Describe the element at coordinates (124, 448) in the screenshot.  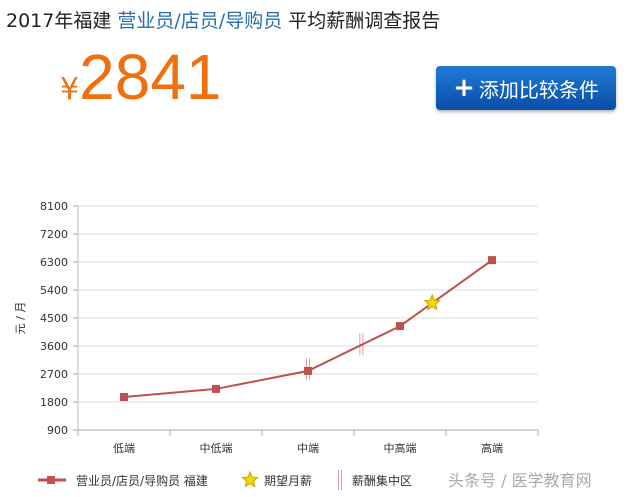
I see `x-tick-label: 低端` at that location.